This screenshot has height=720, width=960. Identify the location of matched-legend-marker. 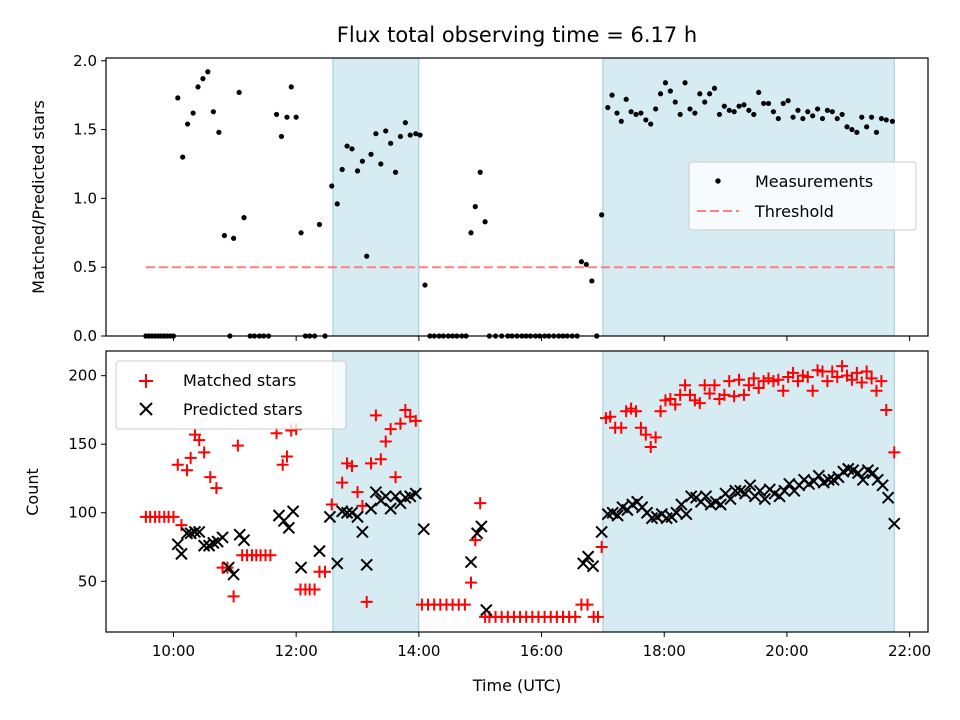
(146, 381).